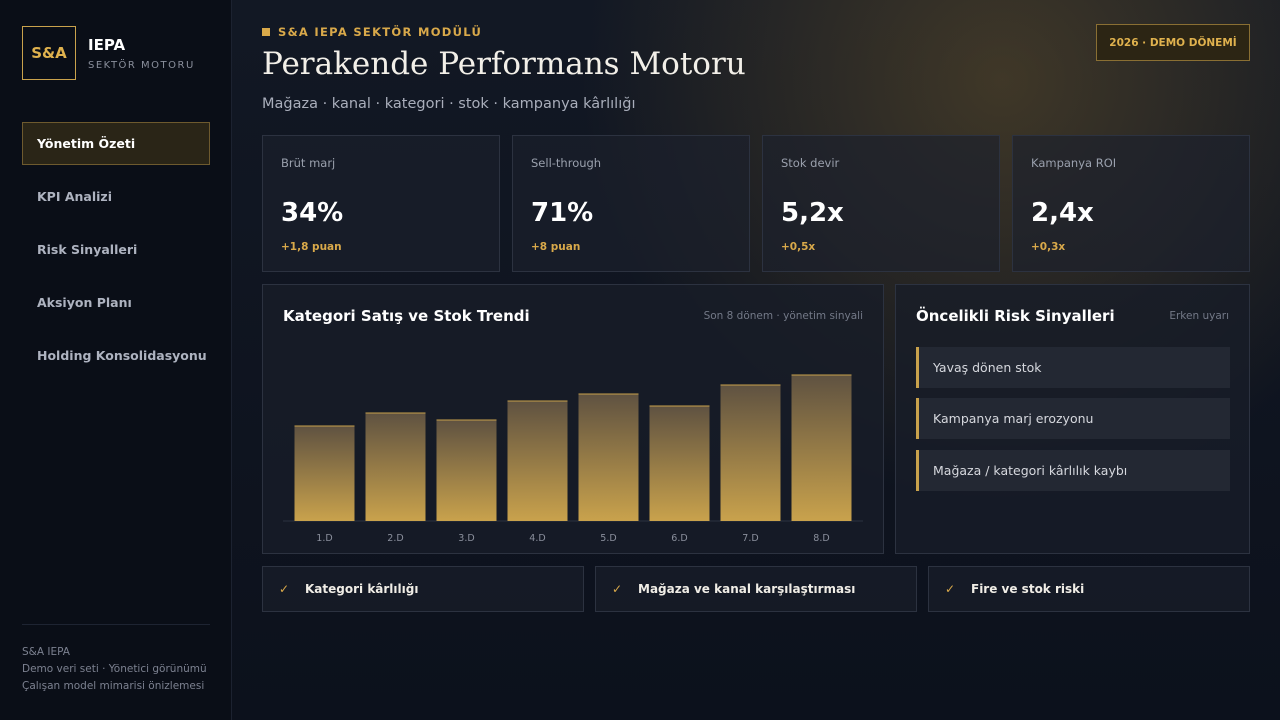  Describe the element at coordinates (1028, 589) in the screenshot. I see `feature-label: Fire ve stok riski` at that location.